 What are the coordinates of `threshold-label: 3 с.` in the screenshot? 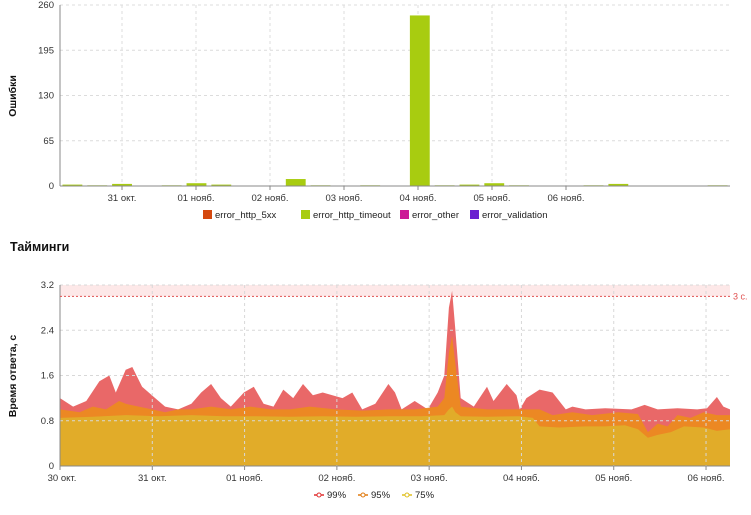 It's located at (740, 296).